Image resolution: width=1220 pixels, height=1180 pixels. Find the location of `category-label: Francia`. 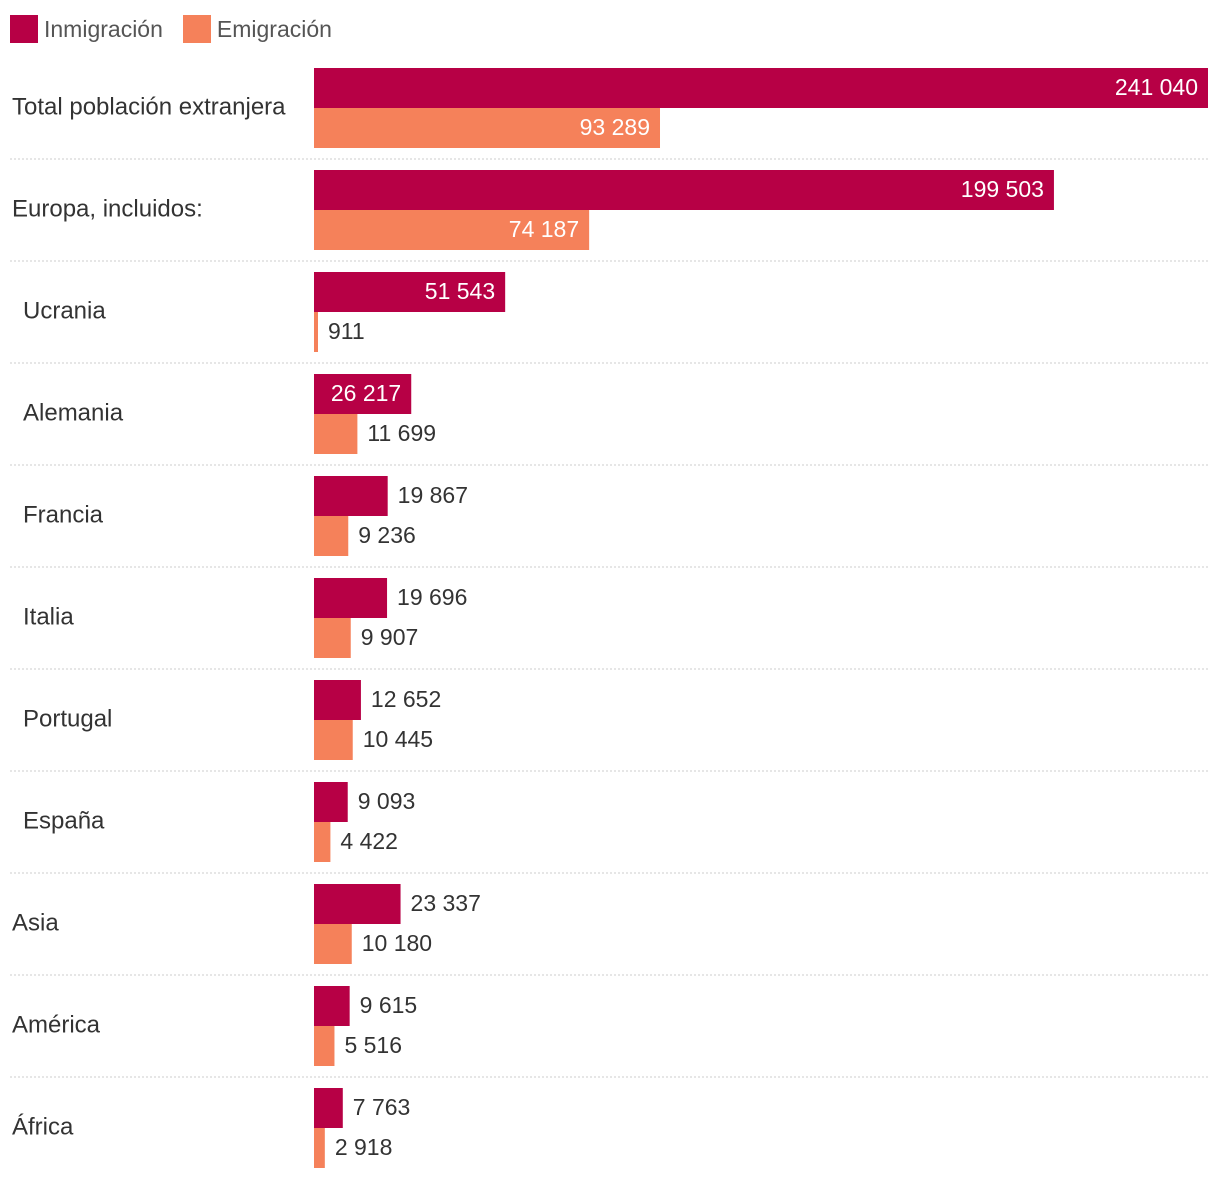

category-label: Francia is located at coordinates (63, 514).